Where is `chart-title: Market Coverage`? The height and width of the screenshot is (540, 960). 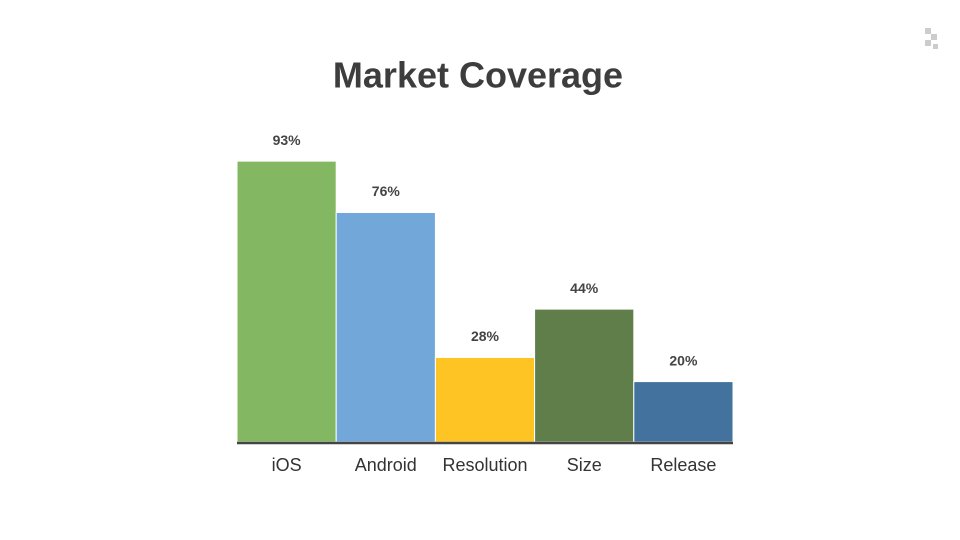 chart-title: Market Coverage is located at coordinates (478, 75).